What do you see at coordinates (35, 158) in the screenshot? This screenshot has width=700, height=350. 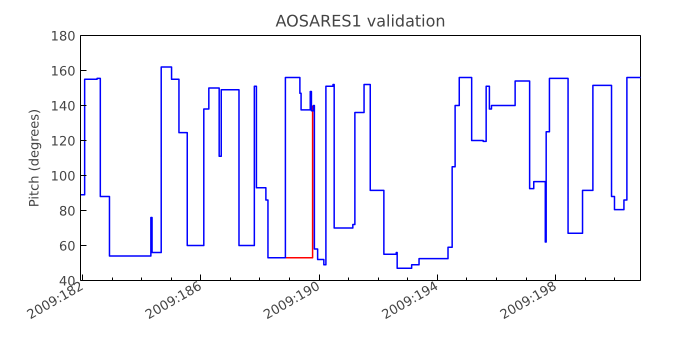 I see `y-axis-title: Pitch (degrees)` at bounding box center [35, 158].